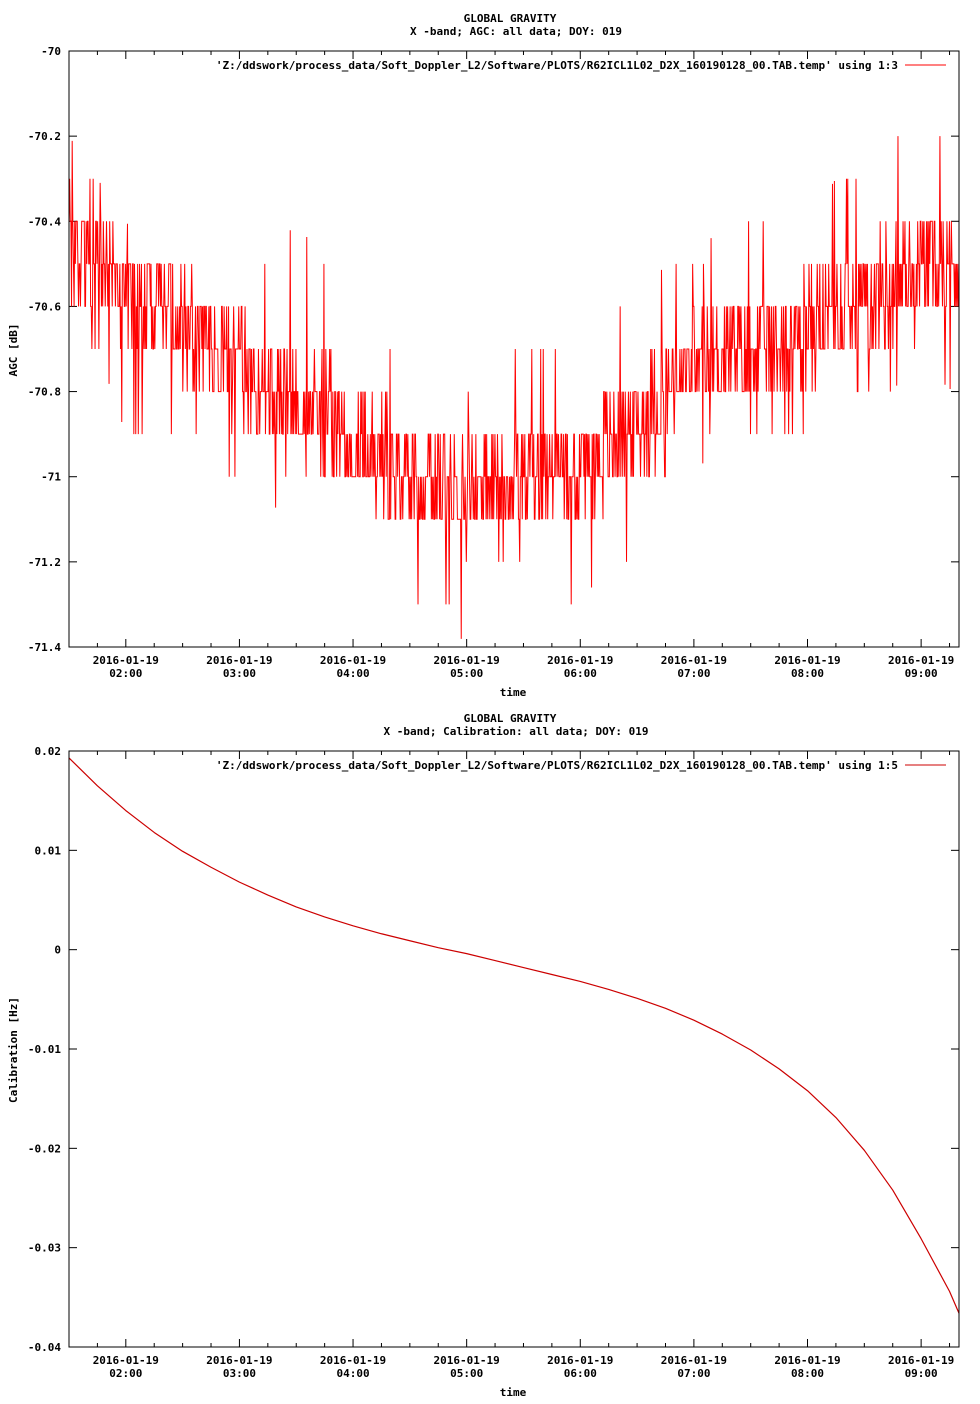 The width and height of the screenshot is (980, 1404). What do you see at coordinates (44, 306) in the screenshot?
I see `agc-y-tick-label: -70.6` at bounding box center [44, 306].